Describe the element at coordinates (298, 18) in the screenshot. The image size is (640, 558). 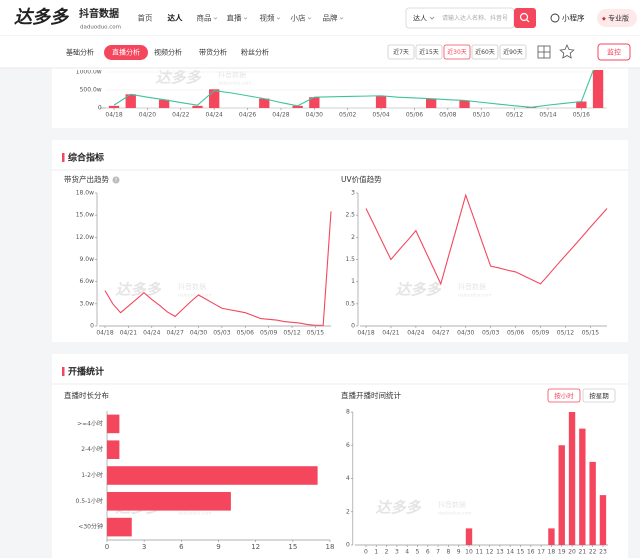
I see `nav-item: 小店` at that location.